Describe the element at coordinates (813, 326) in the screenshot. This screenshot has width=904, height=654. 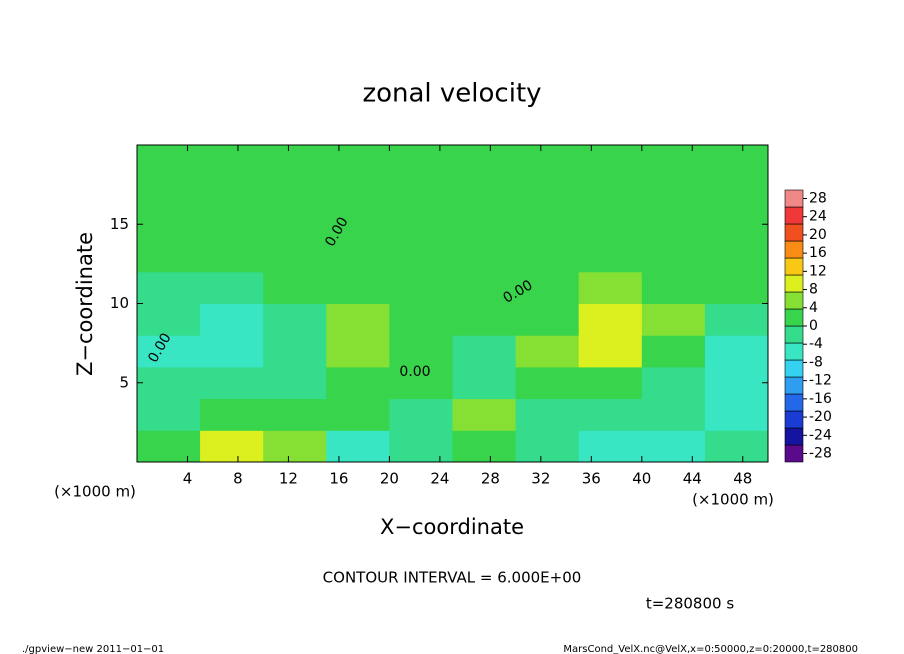
I see `colorbar-label: 0` at that location.